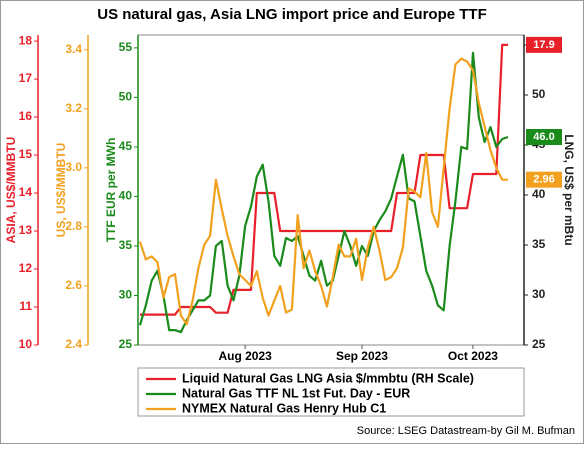 This screenshot has width=584, height=449. Describe the element at coordinates (73, 49) in the screenshot. I see `y-tick-label: 3.4` at that location.